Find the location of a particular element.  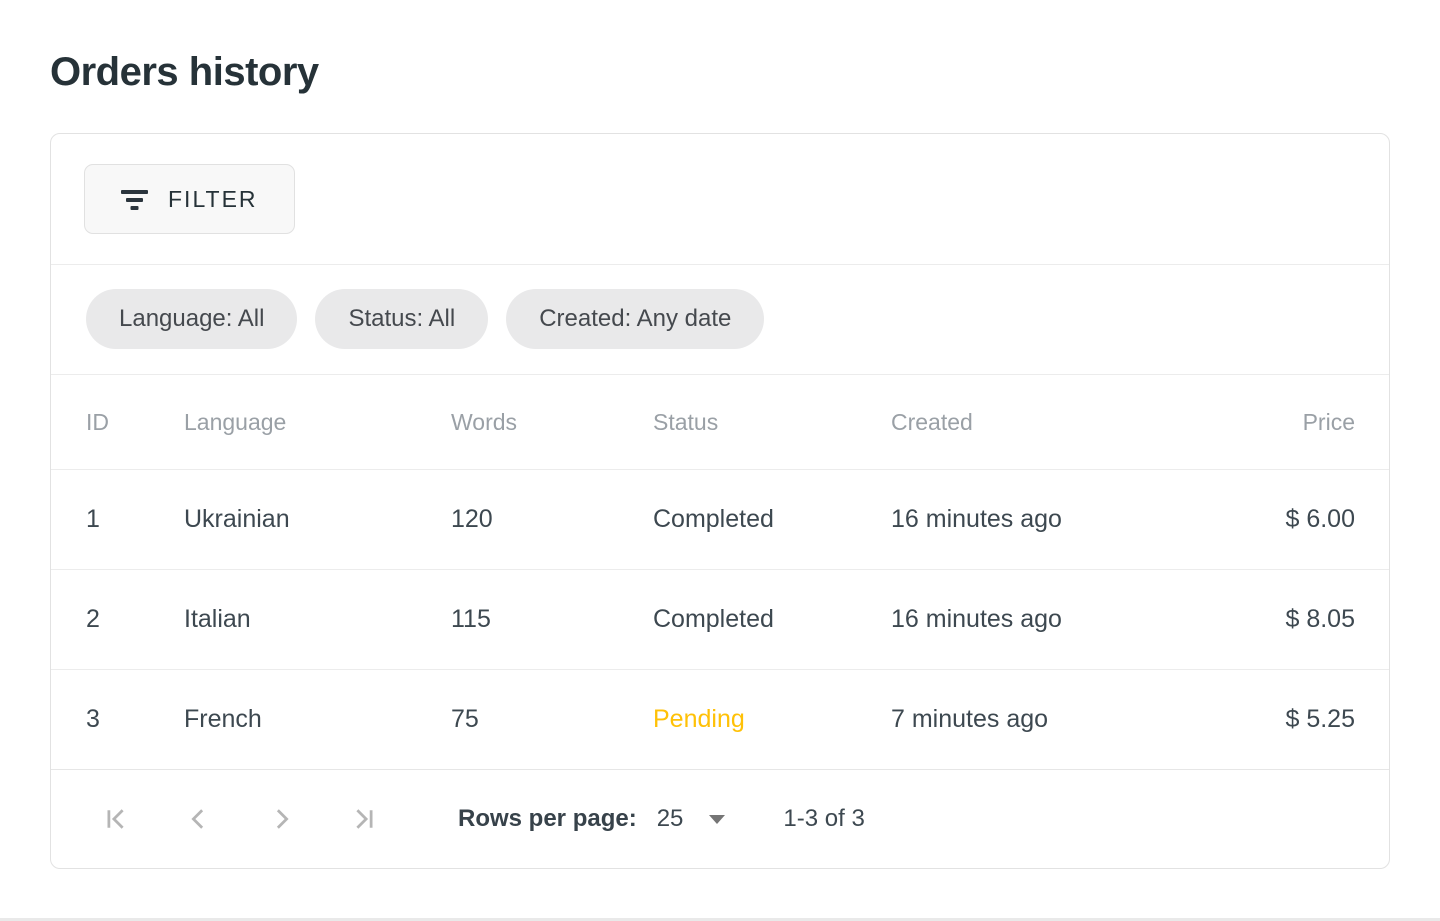

cell-price: $ 8.05 is located at coordinates (1320, 619).